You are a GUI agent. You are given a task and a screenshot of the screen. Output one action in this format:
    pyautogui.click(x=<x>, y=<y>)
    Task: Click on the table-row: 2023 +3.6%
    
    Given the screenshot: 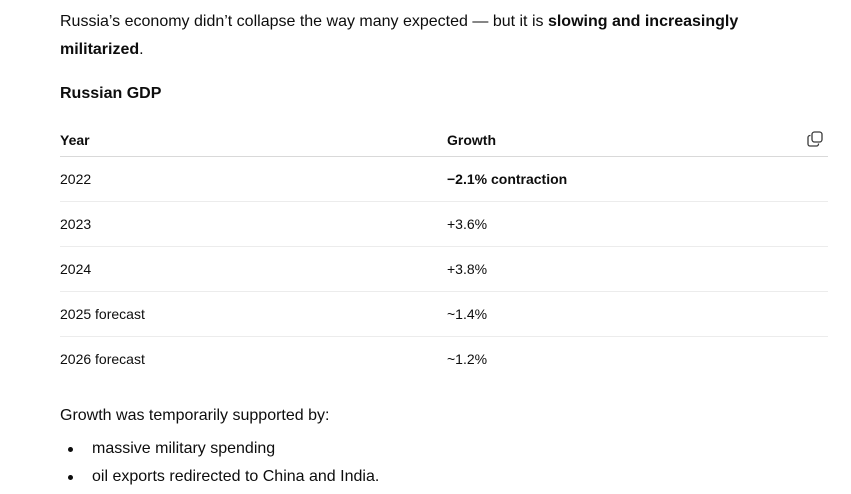 What is the action you would take?
    pyautogui.click(x=444, y=224)
    